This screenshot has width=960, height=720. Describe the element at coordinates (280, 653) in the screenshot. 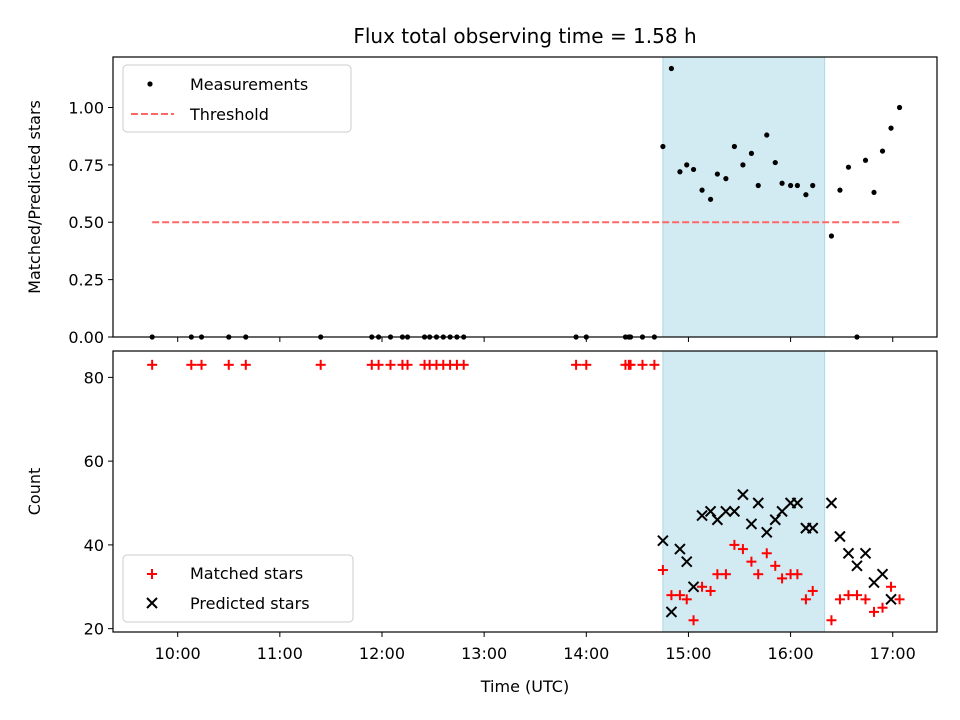

I see `x-tick-label: 11:00` at that location.